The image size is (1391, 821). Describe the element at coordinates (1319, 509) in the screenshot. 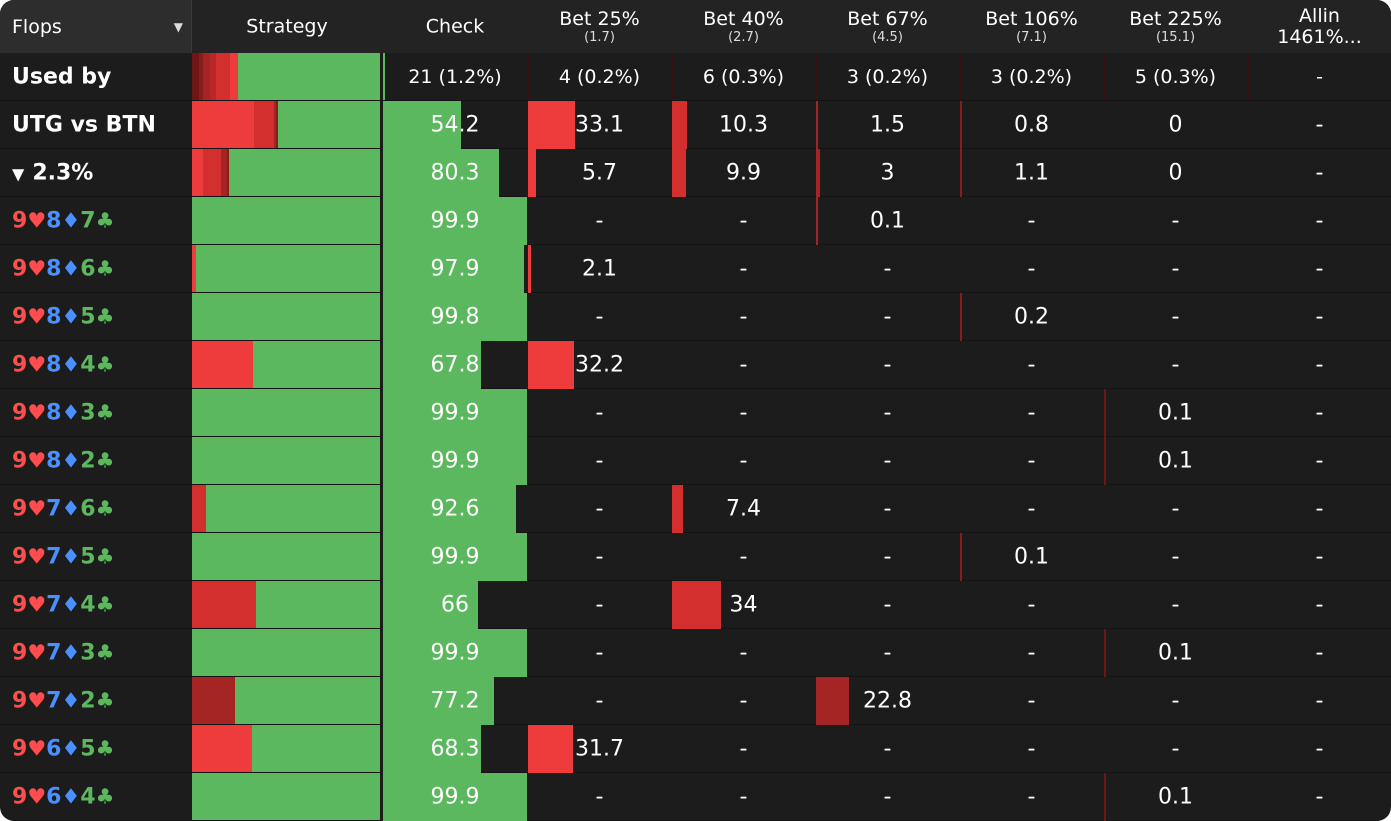

I see `allin-cell: -` at that location.